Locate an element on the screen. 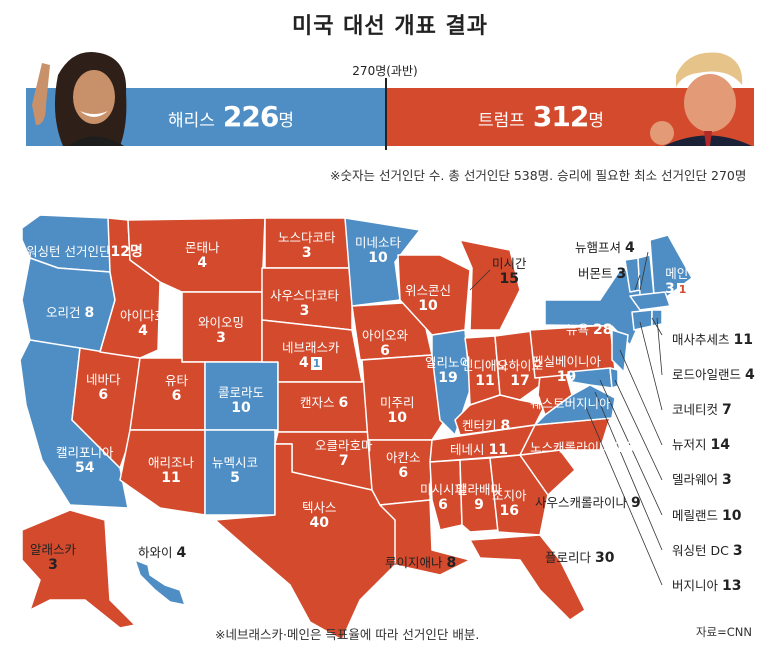  pa-name: 펜실베이니아 is located at coordinates (567, 361).